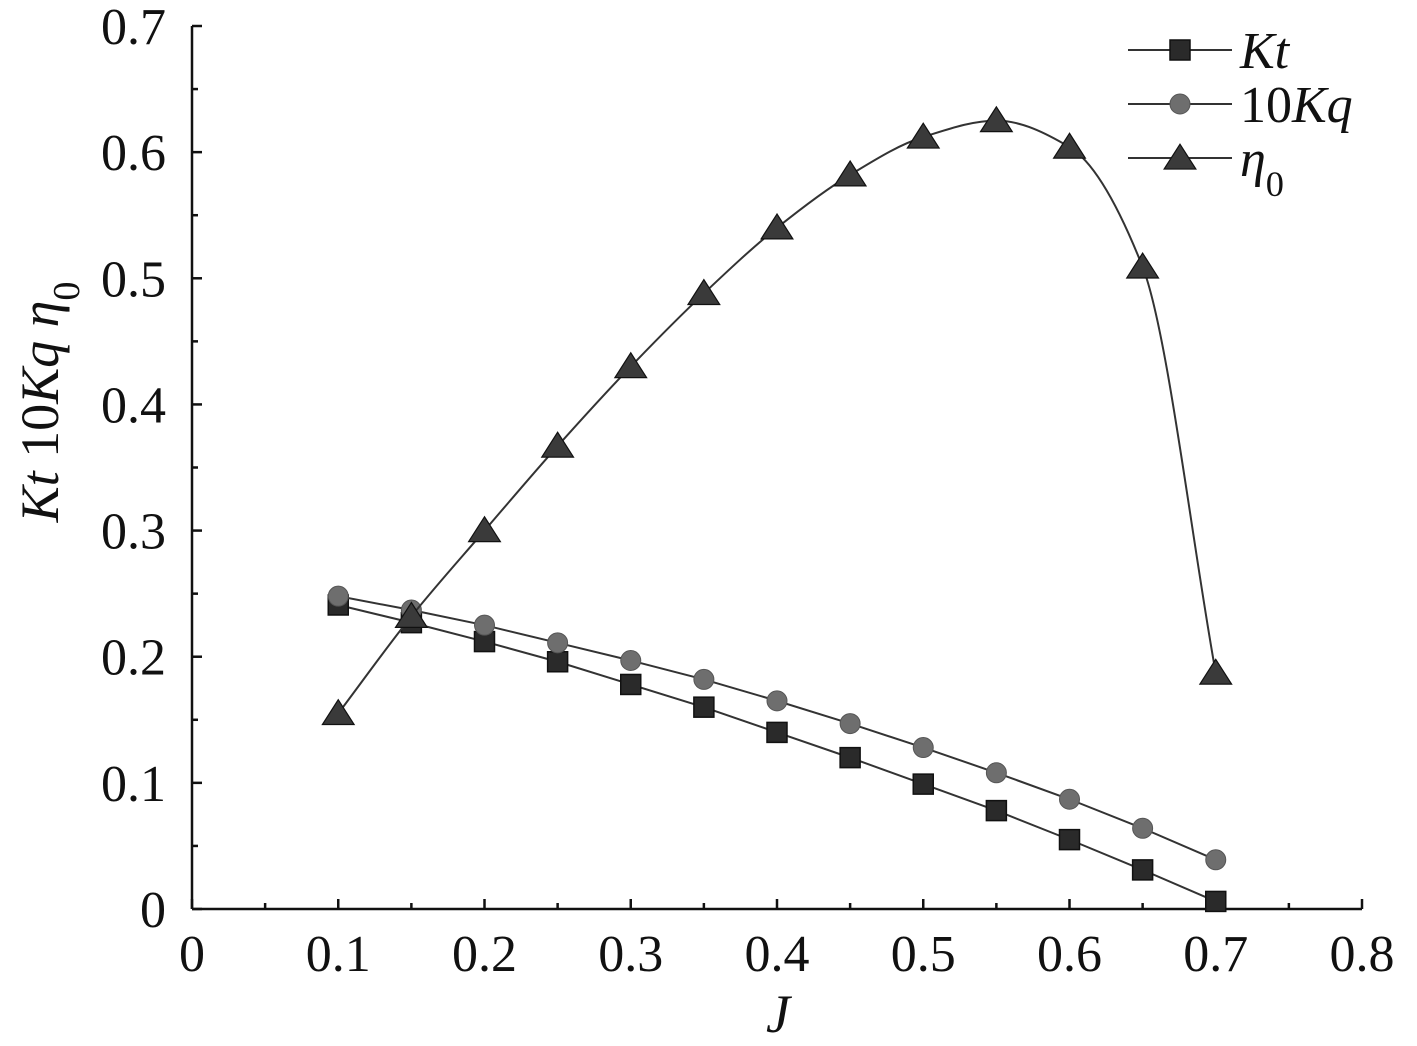 The image size is (1417, 1046). What do you see at coordinates (779, 1014) in the screenshot?
I see `x-axis-title: J` at bounding box center [779, 1014].